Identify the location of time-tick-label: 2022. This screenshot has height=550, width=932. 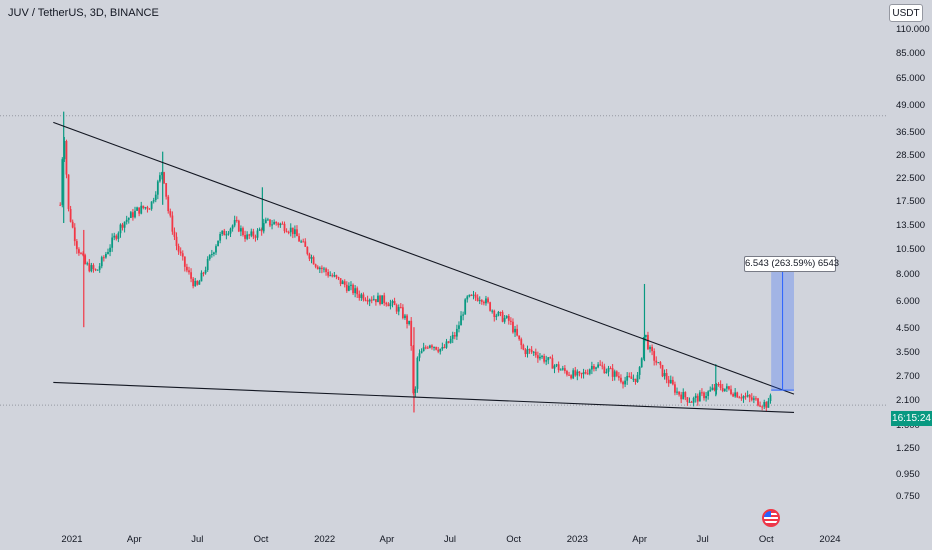
(325, 539).